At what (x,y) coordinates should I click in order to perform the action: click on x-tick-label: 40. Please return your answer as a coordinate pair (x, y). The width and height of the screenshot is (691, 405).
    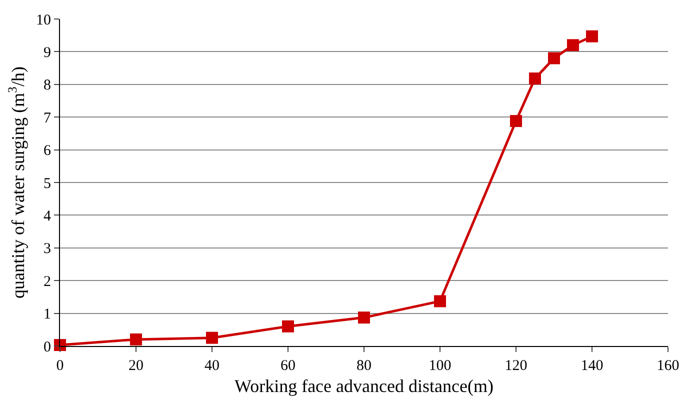
    Looking at the image, I should click on (212, 366).